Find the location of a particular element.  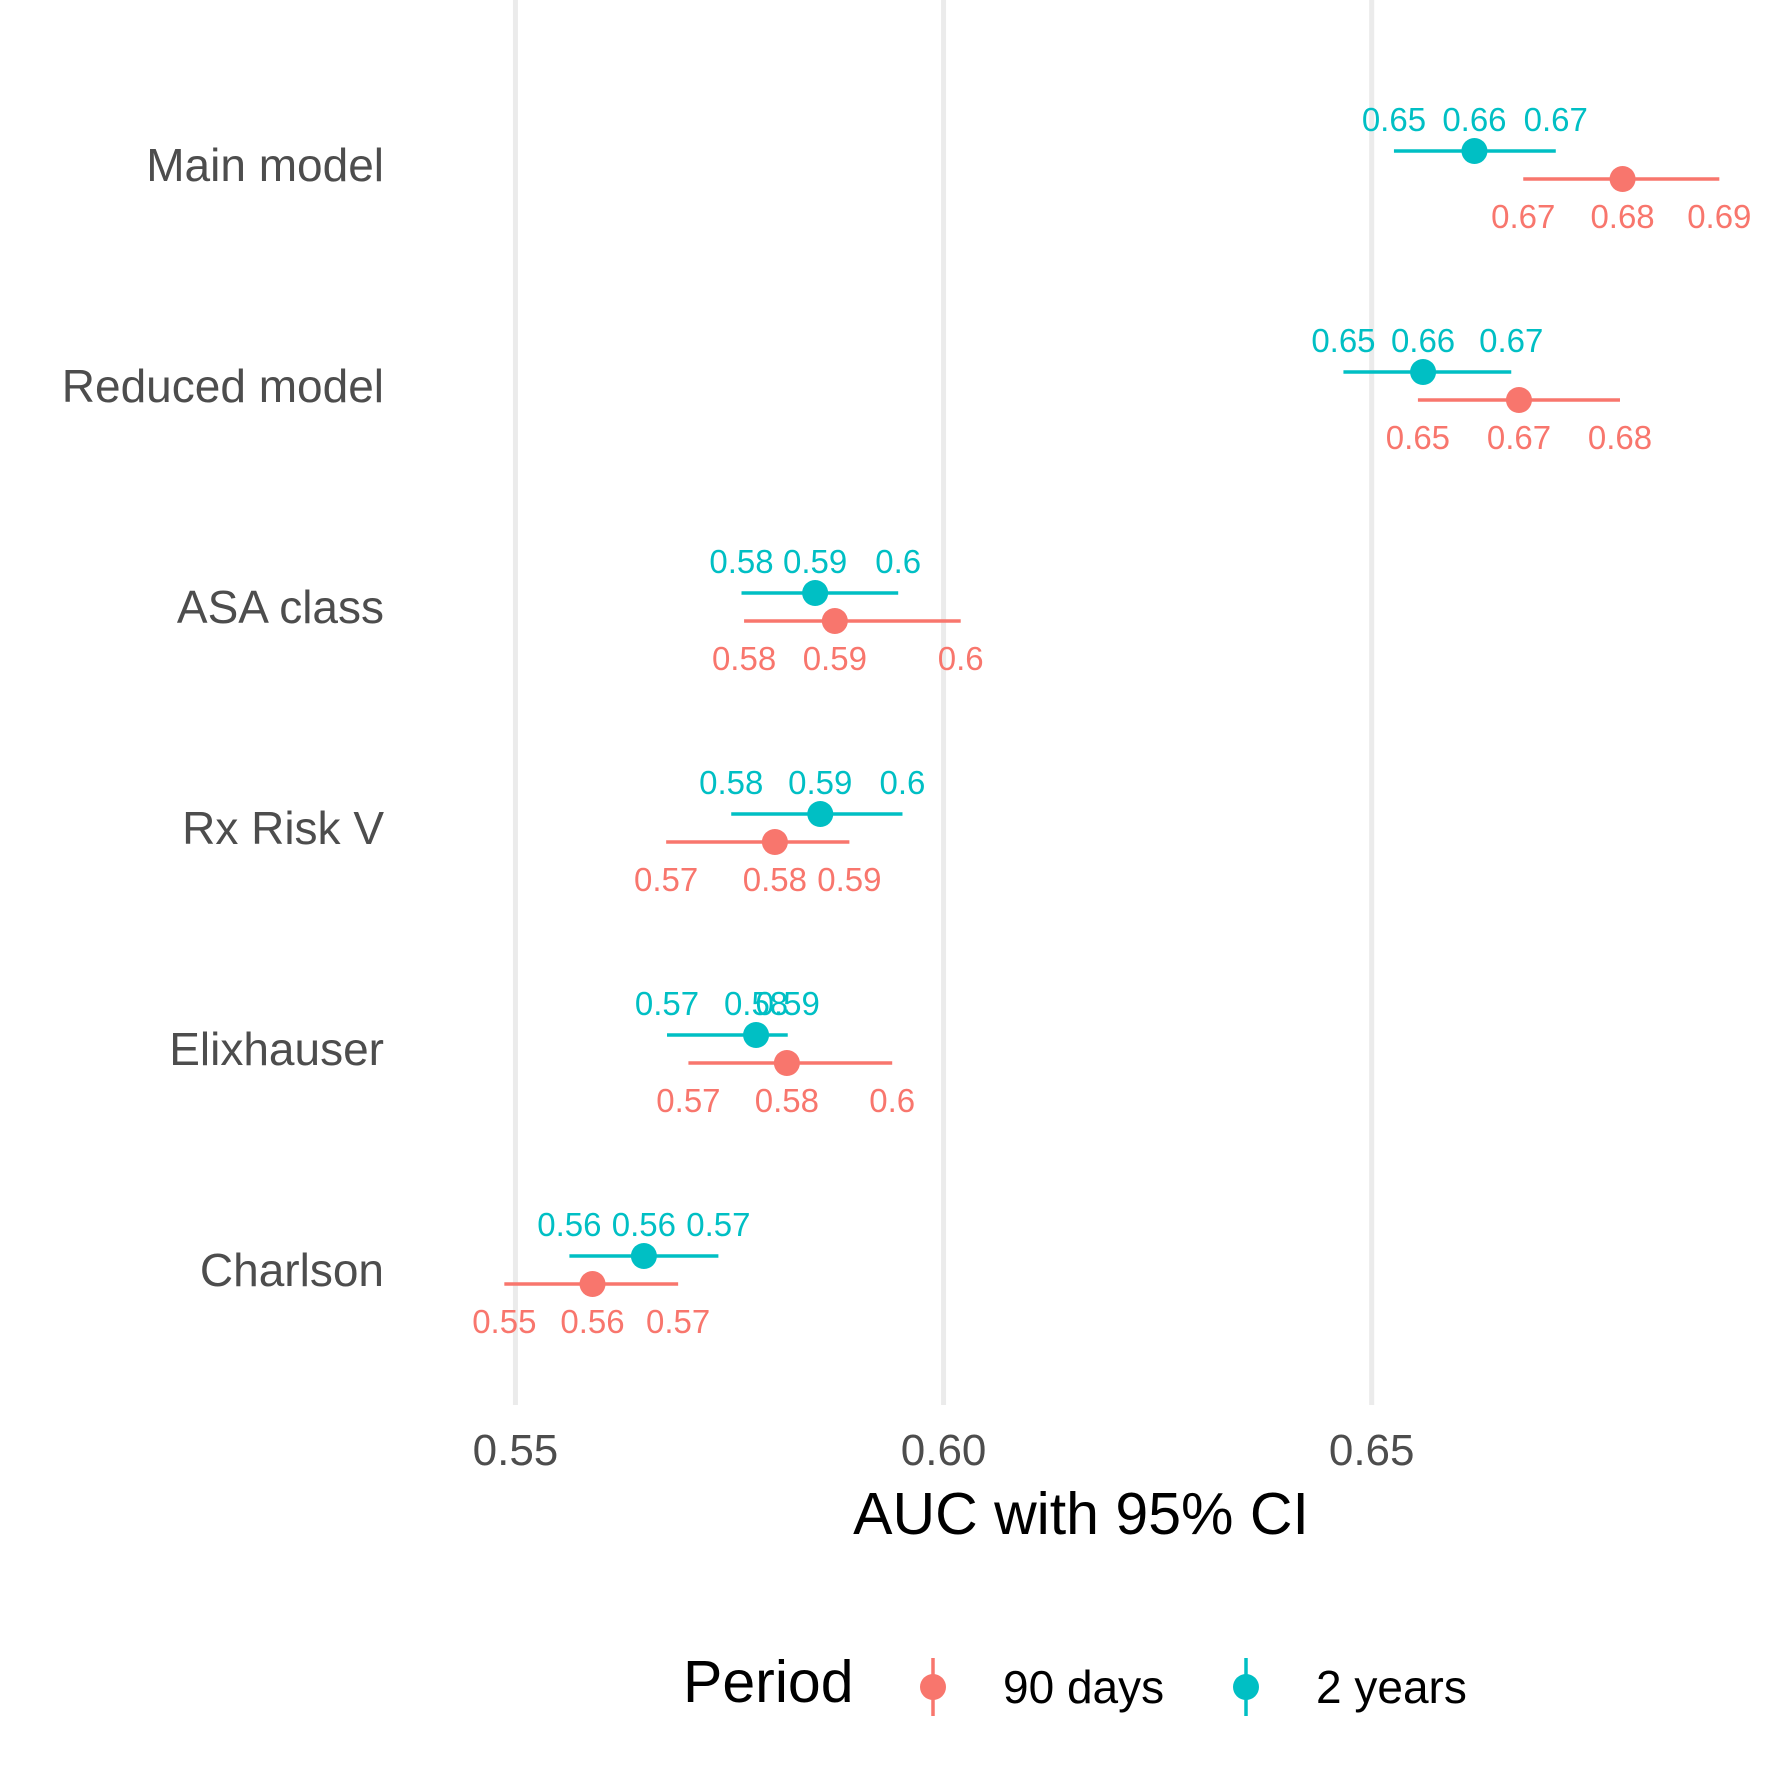

ci-label-1-0-2: 0.67 is located at coordinates (1556, 119).